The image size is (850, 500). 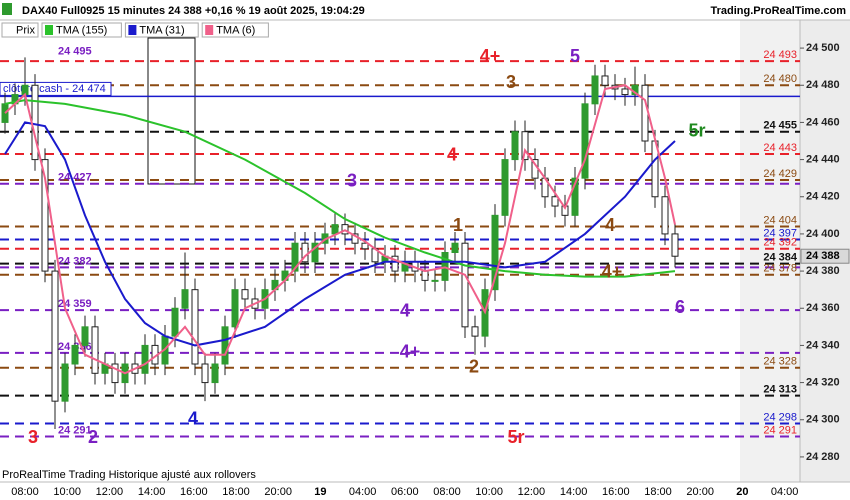 I want to click on level-label: 24 493, so click(x=780, y=55).